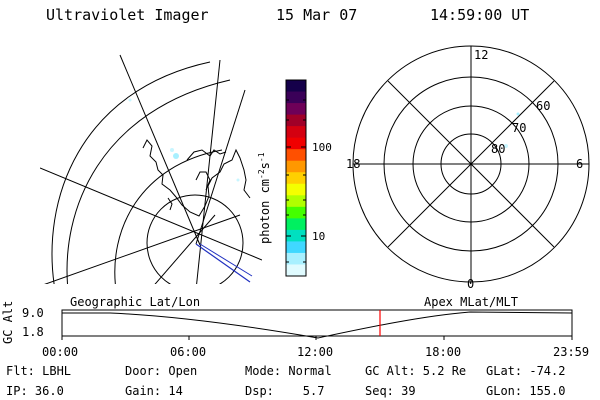 The image size is (600, 400). I want to click on status-gc-alt: GC Alt: 5.2 Re, so click(416, 371).